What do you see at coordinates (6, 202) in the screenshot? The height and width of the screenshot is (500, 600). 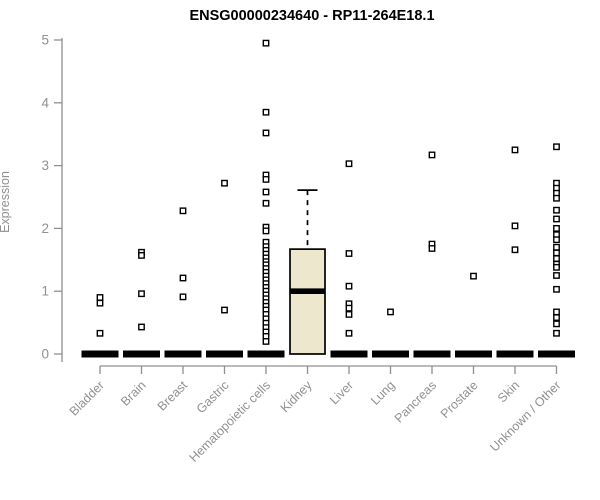 I see `y-axis-title: Expression` at bounding box center [6, 202].